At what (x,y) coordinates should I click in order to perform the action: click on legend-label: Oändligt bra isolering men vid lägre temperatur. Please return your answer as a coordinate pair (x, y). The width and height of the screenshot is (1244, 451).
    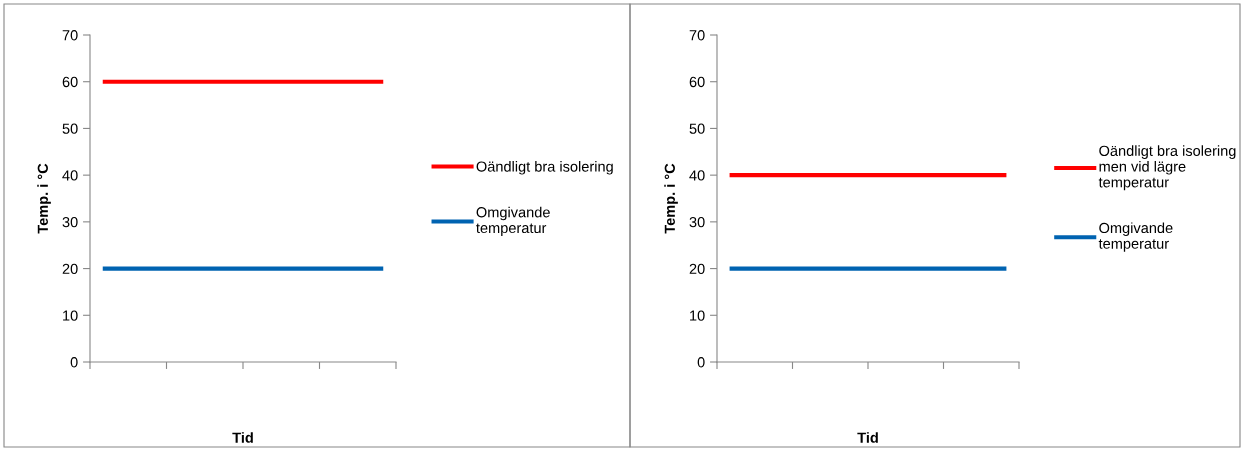
    Looking at the image, I should click on (1167, 168).